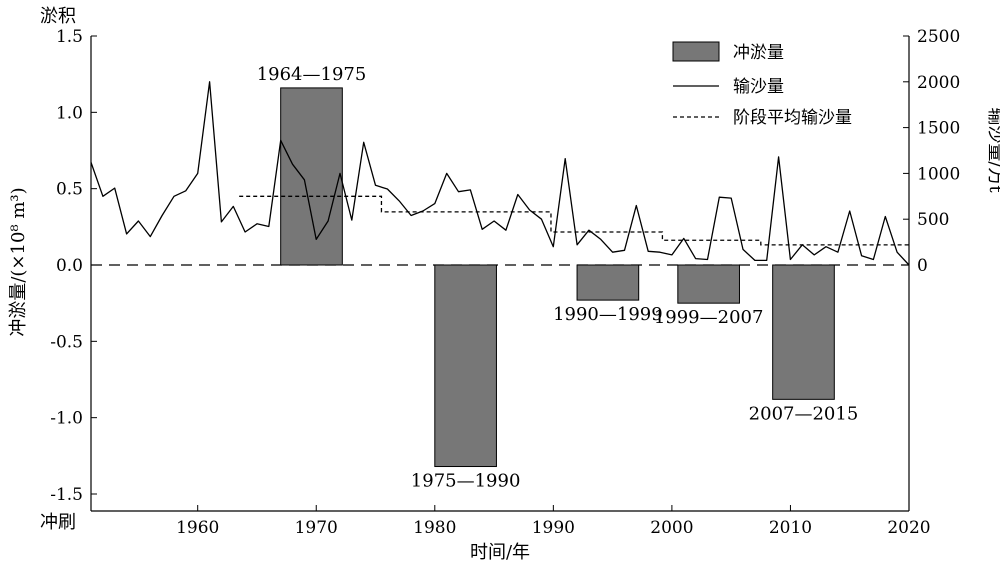 Image resolution: width=1000 pixels, height=568 pixels. I want to click on y-left-tick-label: -0.5, so click(66, 342).